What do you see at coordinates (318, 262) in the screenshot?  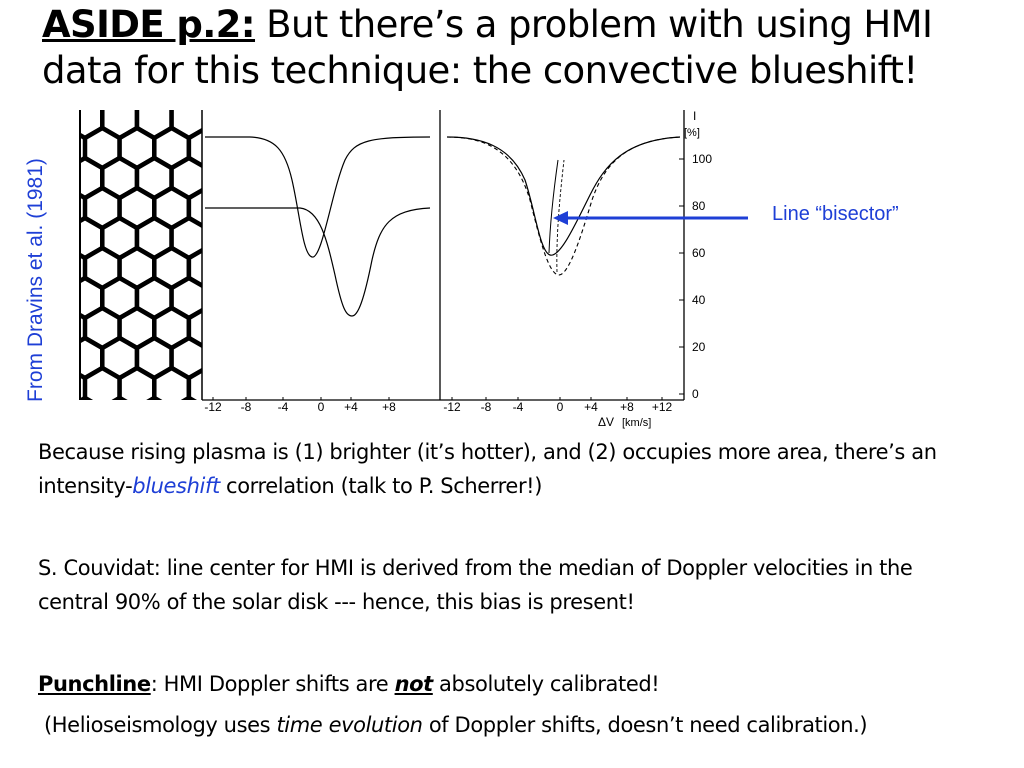 I see `left-profile-deep` at bounding box center [318, 262].